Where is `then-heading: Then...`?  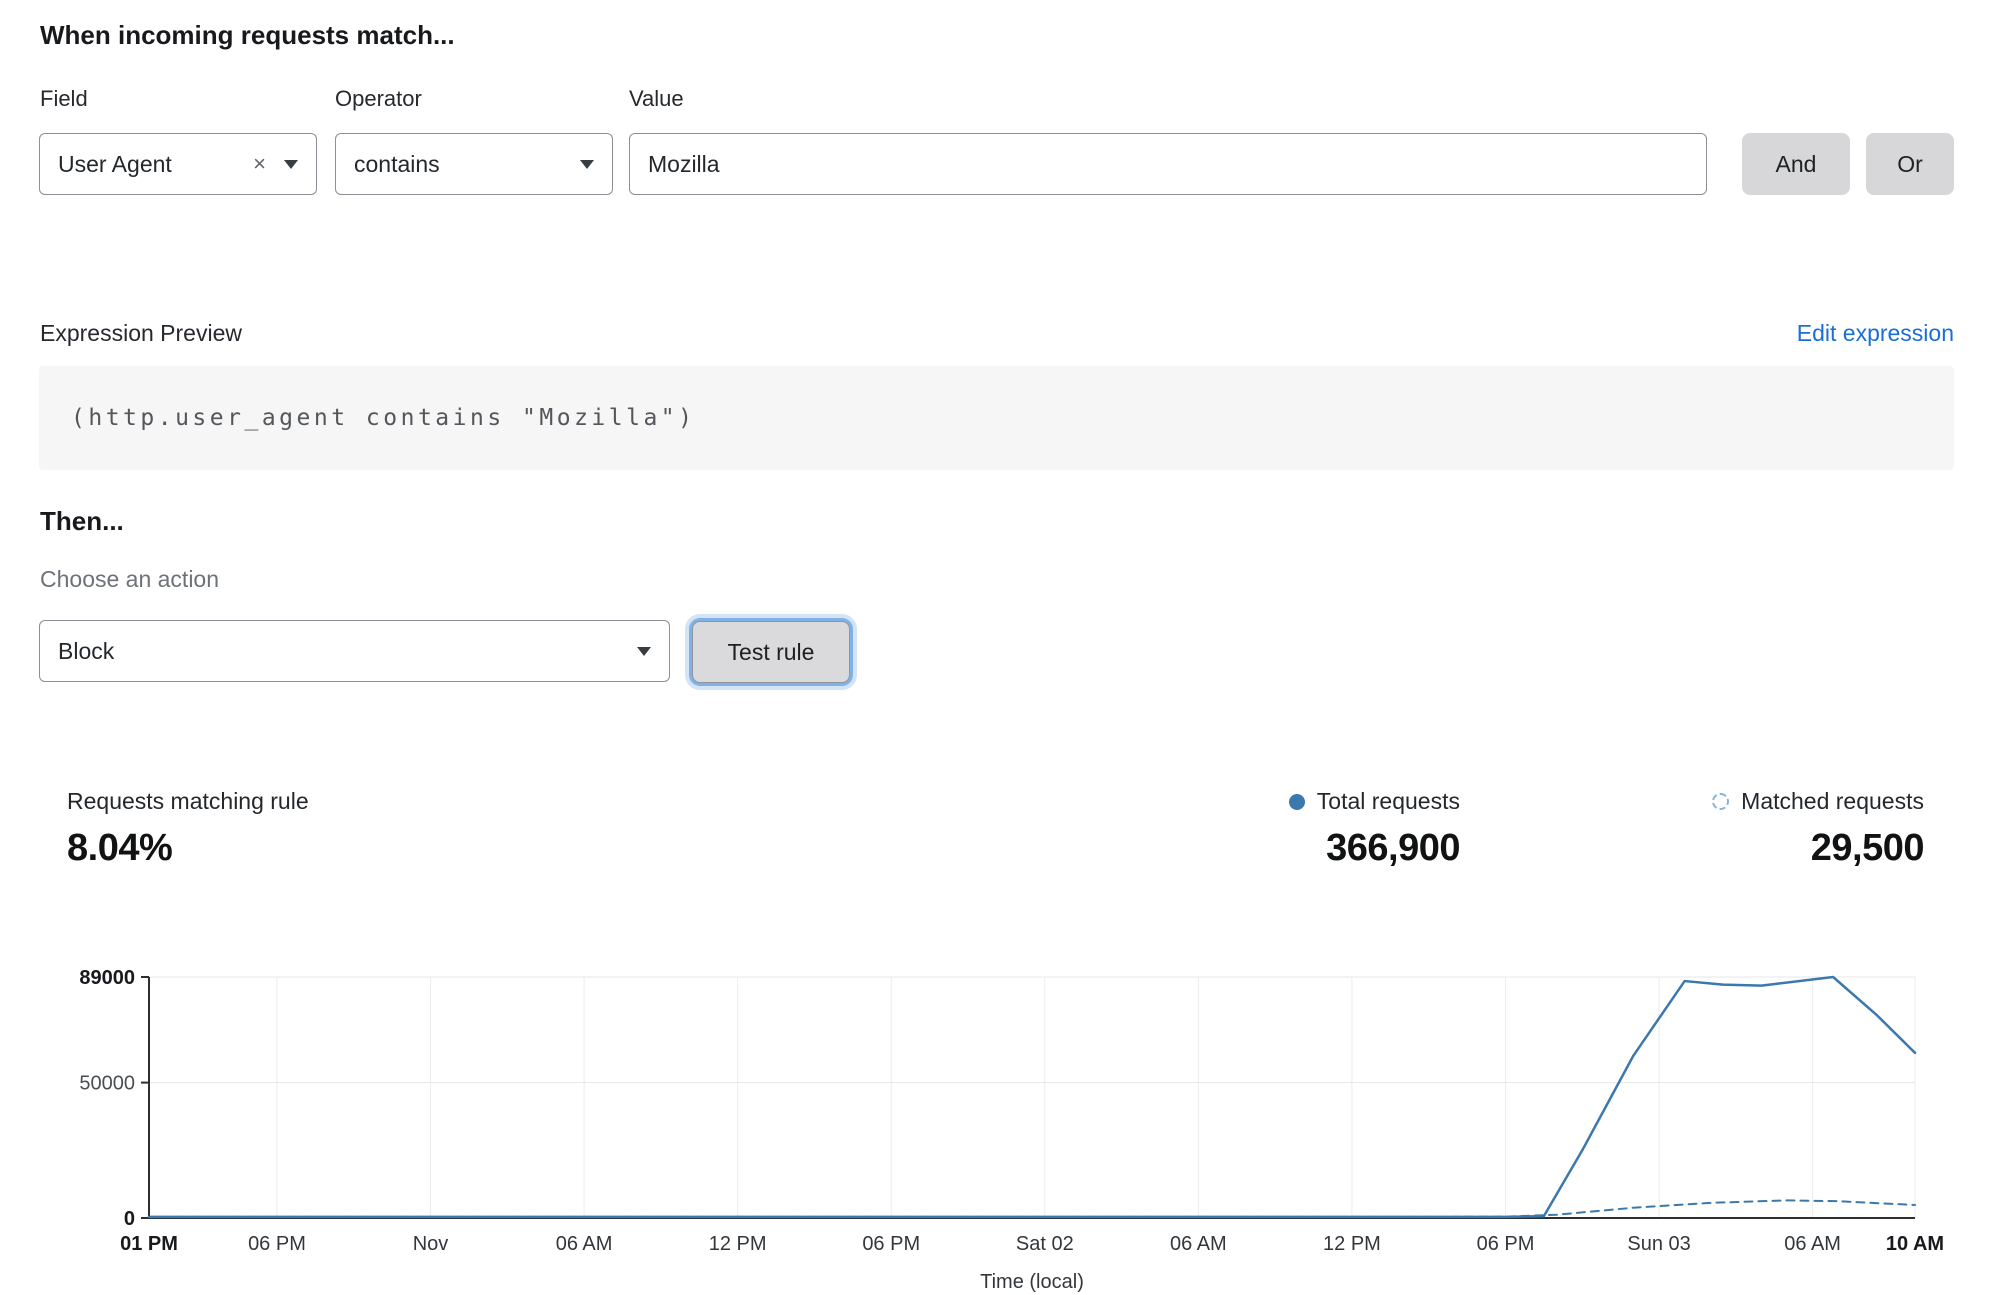 then-heading: Then... is located at coordinates (82, 521).